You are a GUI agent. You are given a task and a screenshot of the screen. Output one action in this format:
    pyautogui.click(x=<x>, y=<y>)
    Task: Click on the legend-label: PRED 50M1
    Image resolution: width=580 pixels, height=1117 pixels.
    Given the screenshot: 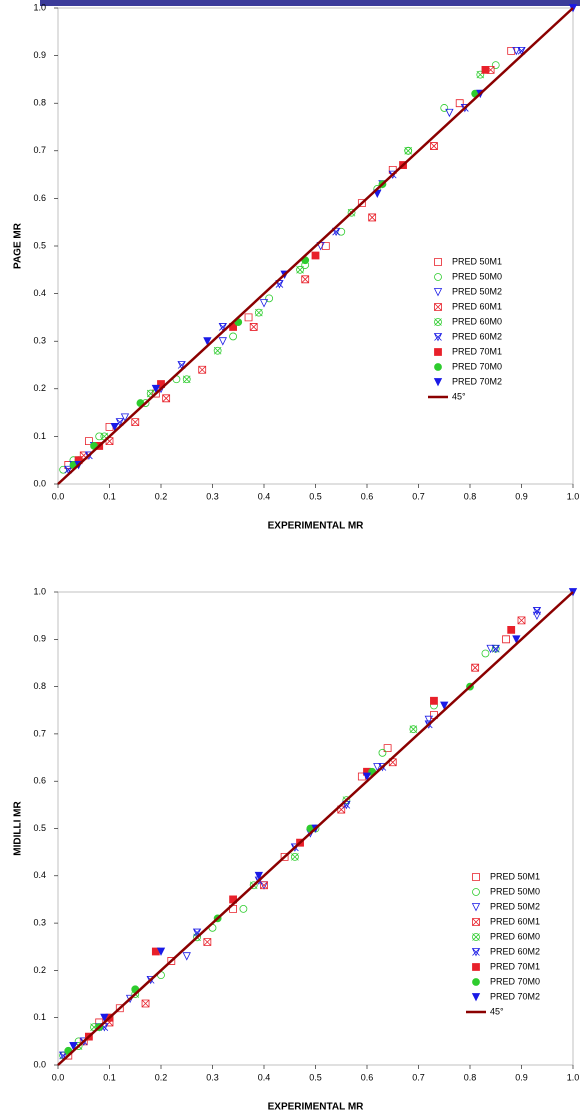 What is the action you would take?
    pyautogui.click(x=515, y=876)
    